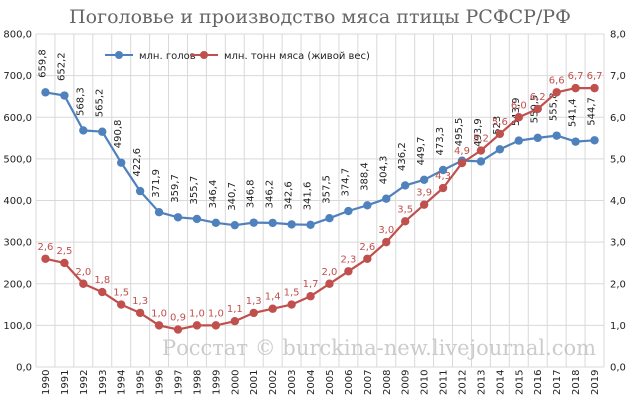 The width and height of the screenshot is (640, 402). I want to click on x-tick-label: 1992, so click(84, 382).